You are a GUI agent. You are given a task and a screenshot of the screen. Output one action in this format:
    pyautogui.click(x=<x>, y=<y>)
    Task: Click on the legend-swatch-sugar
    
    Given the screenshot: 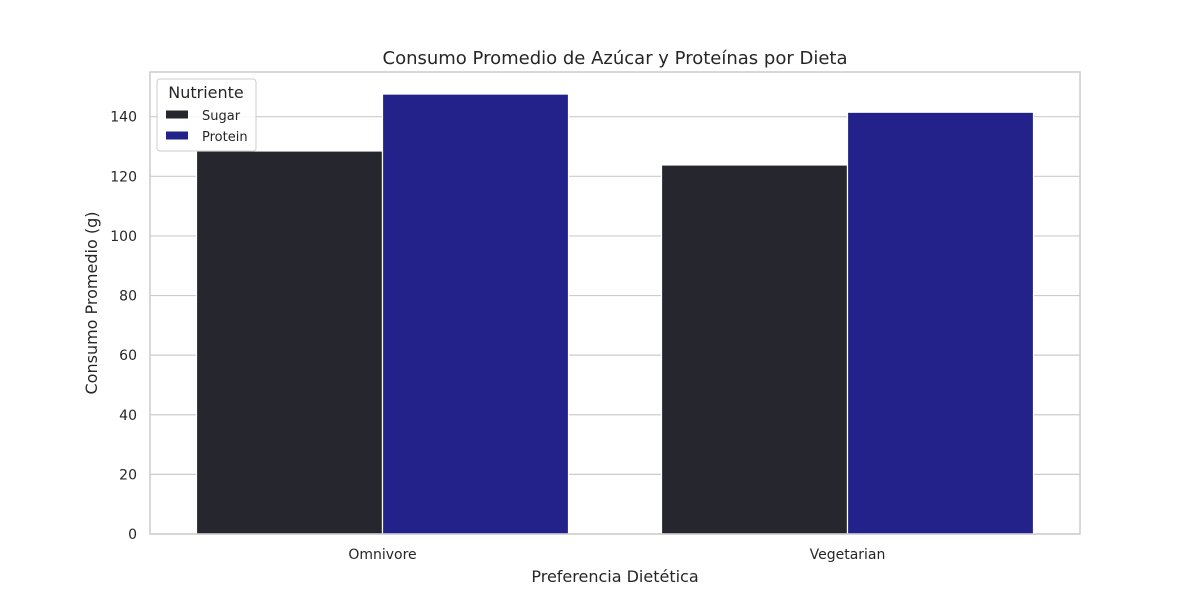 What is the action you would take?
    pyautogui.click(x=177, y=114)
    